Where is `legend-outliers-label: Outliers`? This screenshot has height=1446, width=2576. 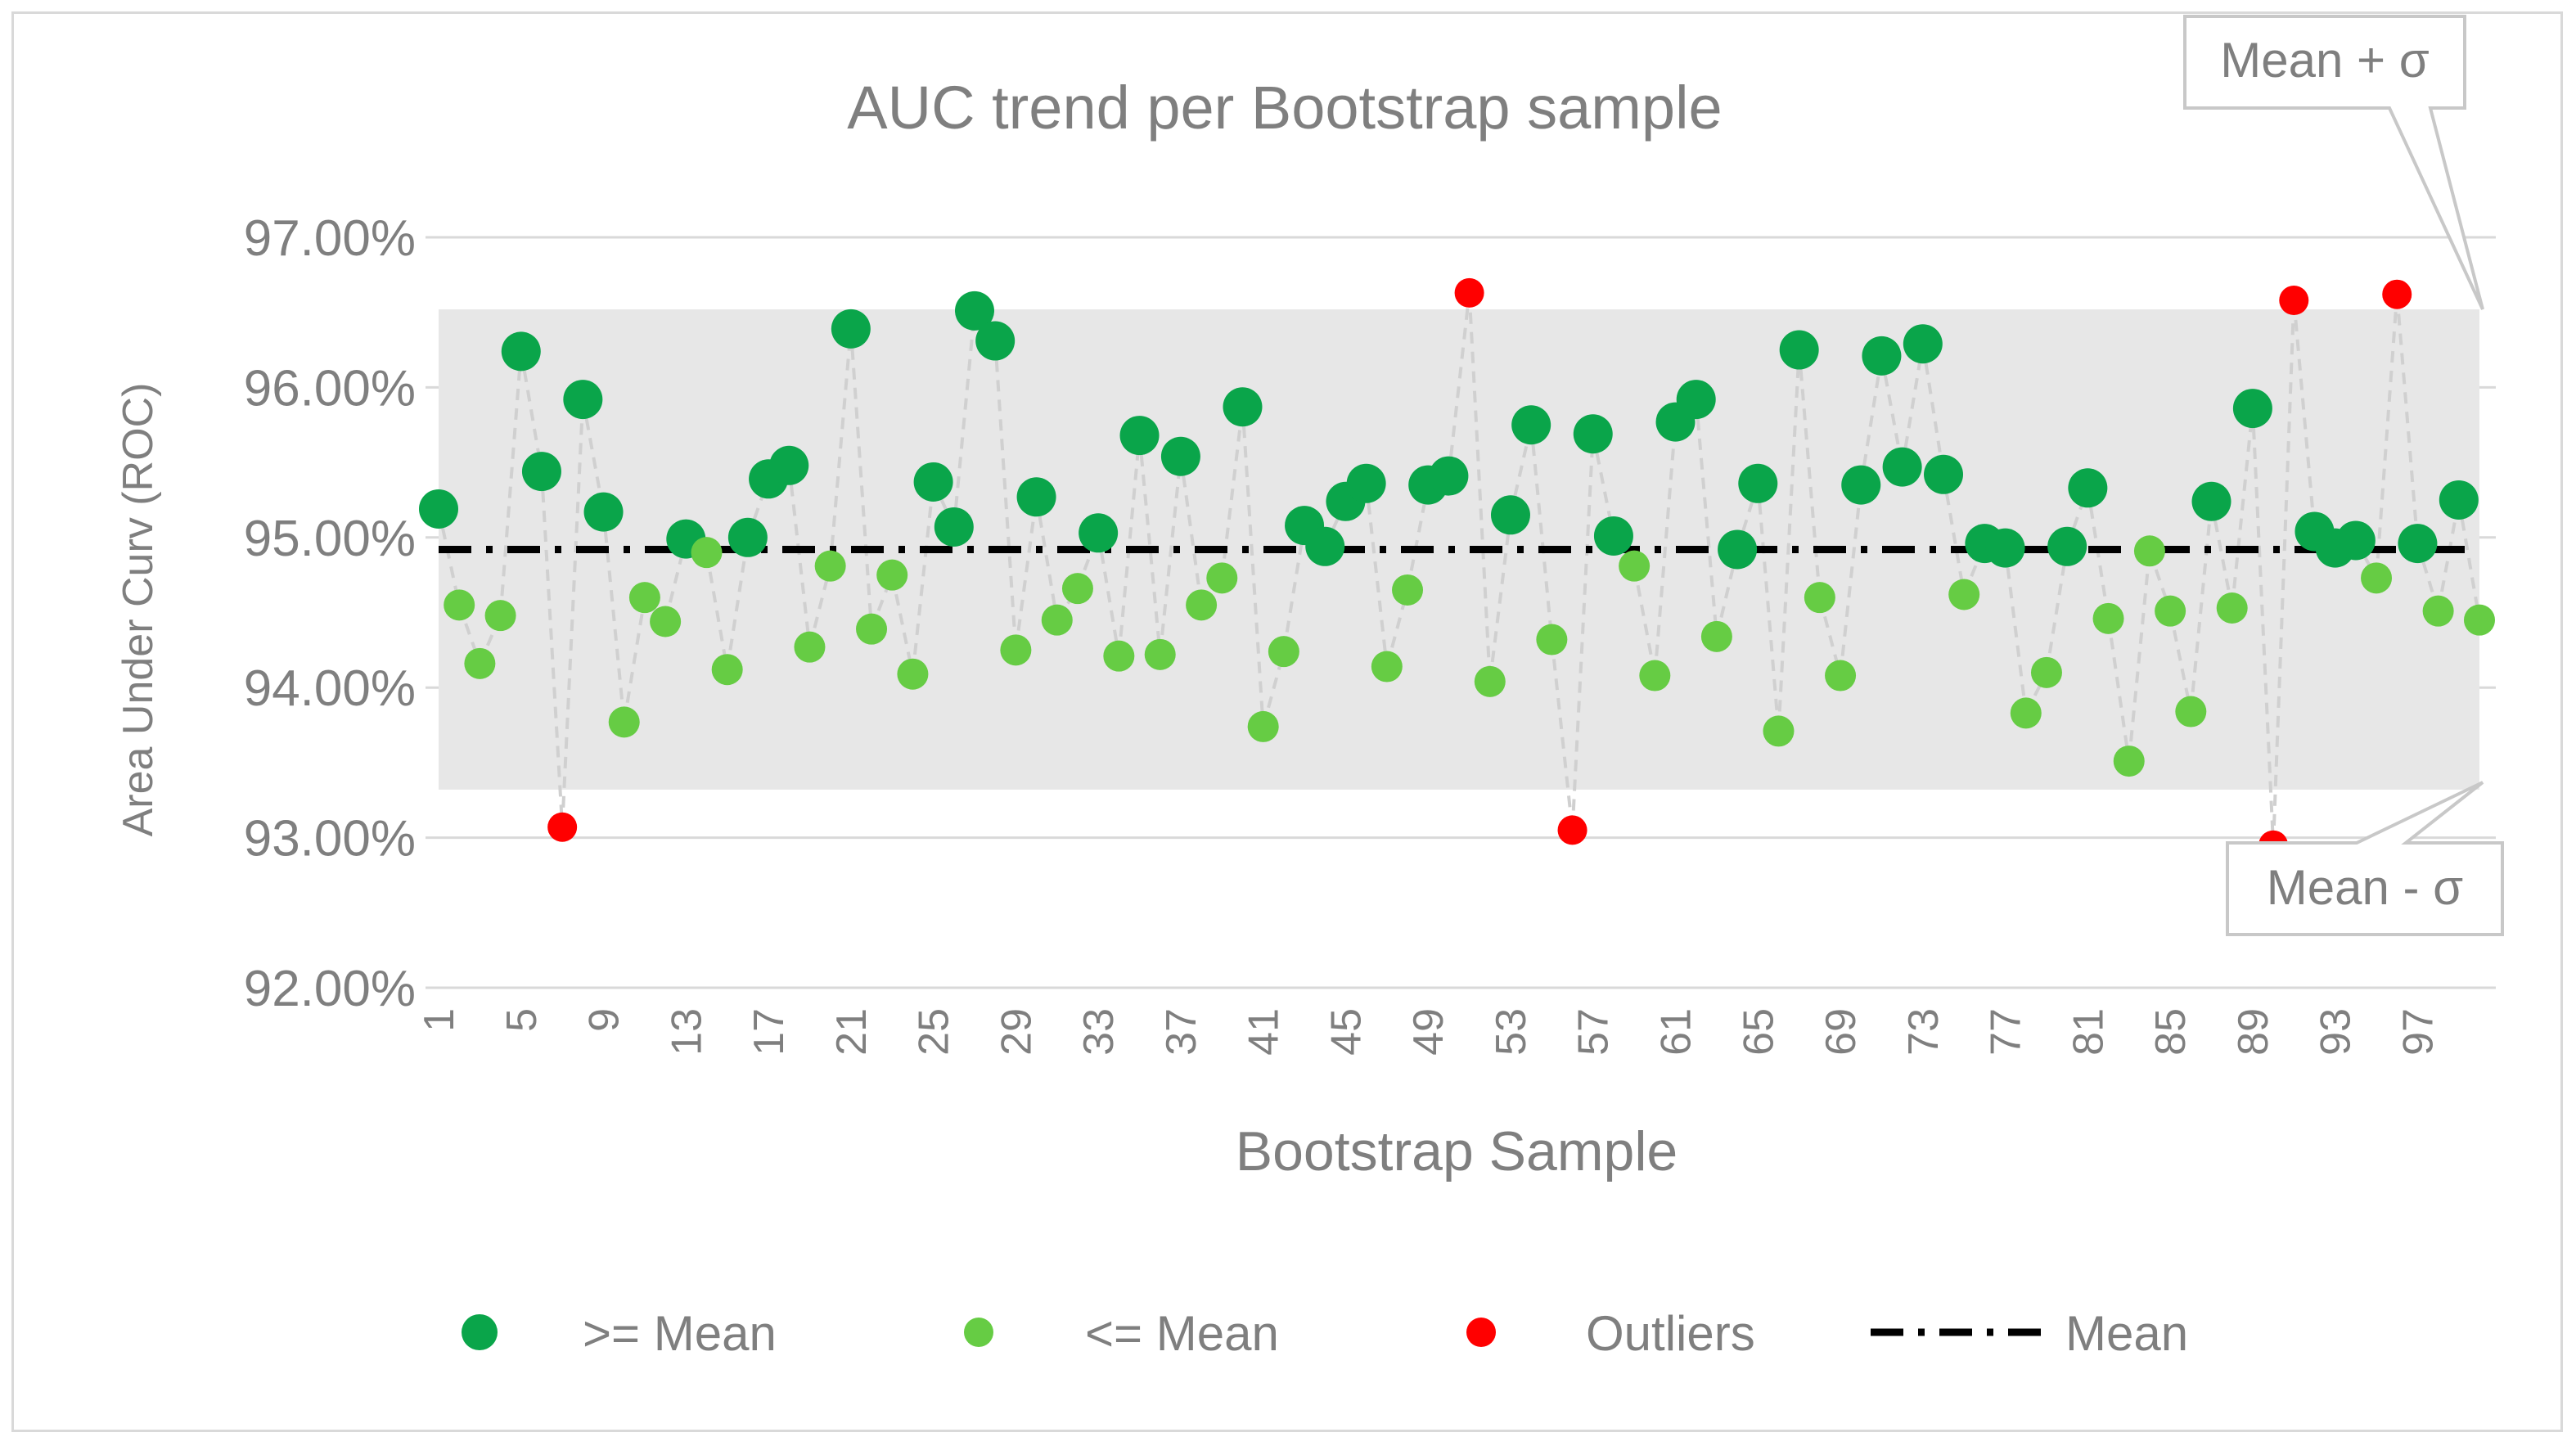 legend-outliers-label: Outliers is located at coordinates (1670, 1333).